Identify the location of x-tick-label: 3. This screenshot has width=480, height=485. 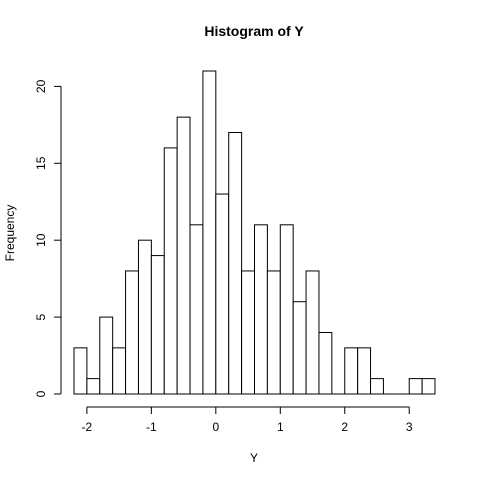
(409, 427).